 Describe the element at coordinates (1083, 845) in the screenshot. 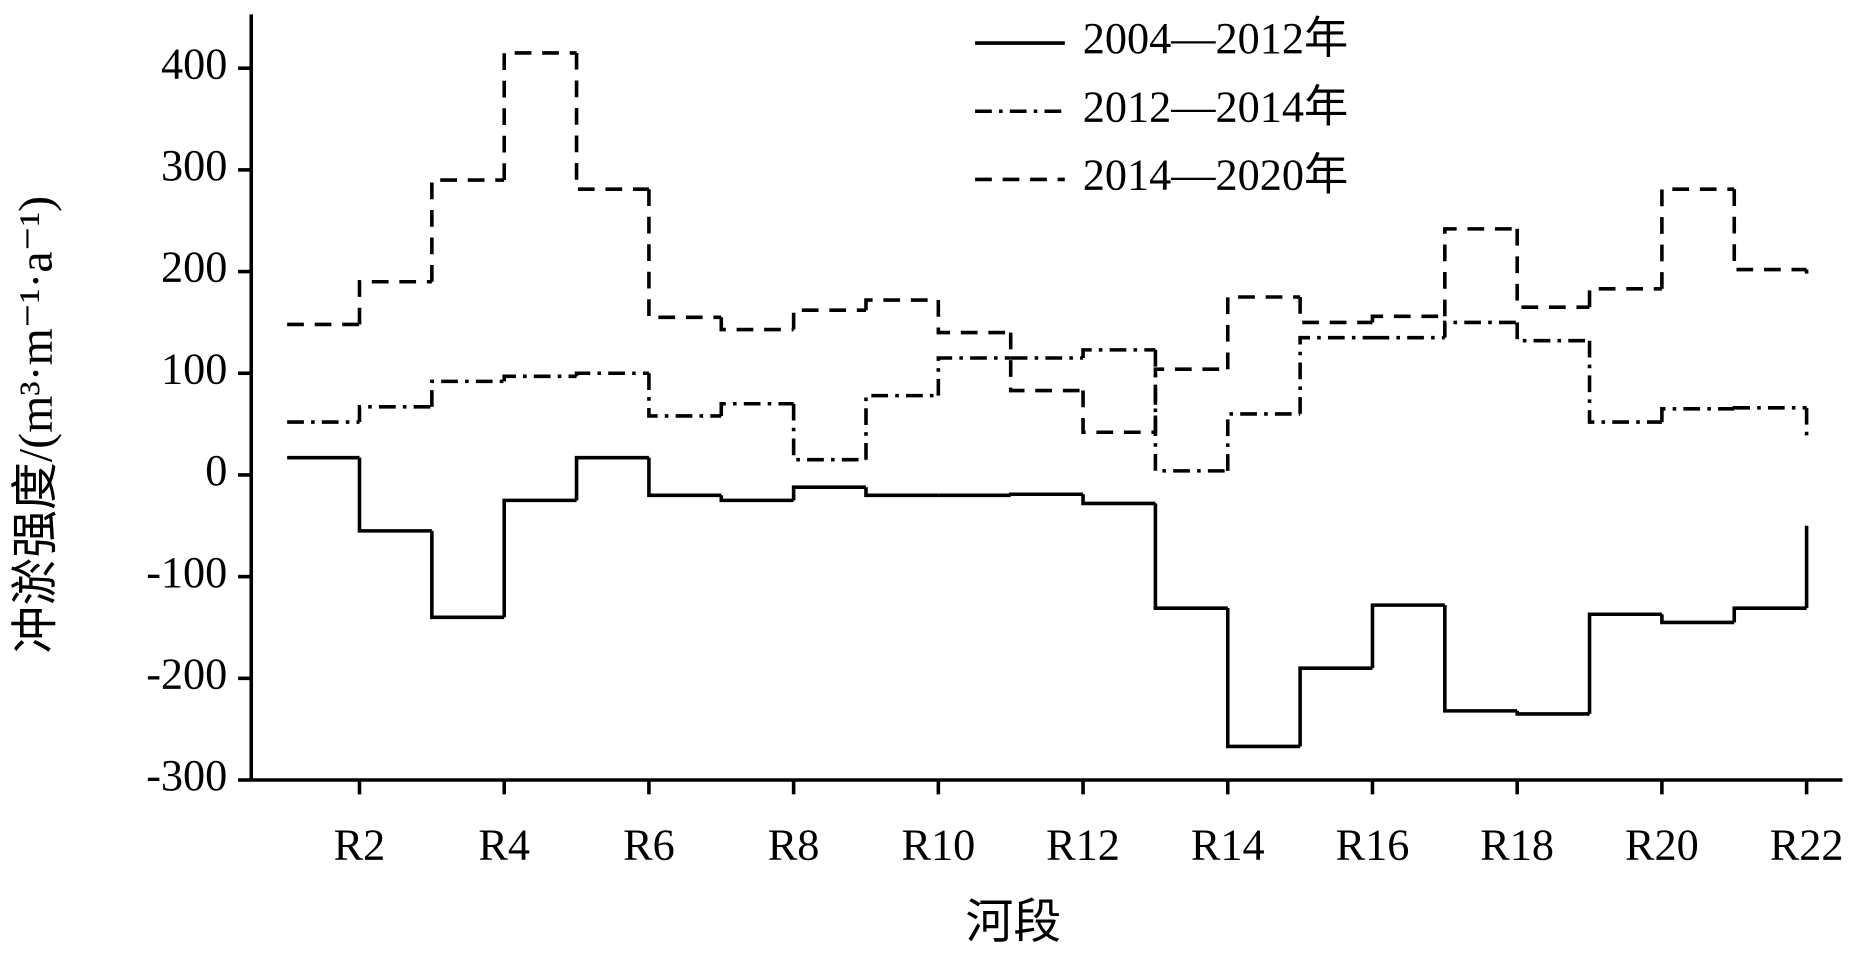

I see `x-tick-label: R12` at that location.